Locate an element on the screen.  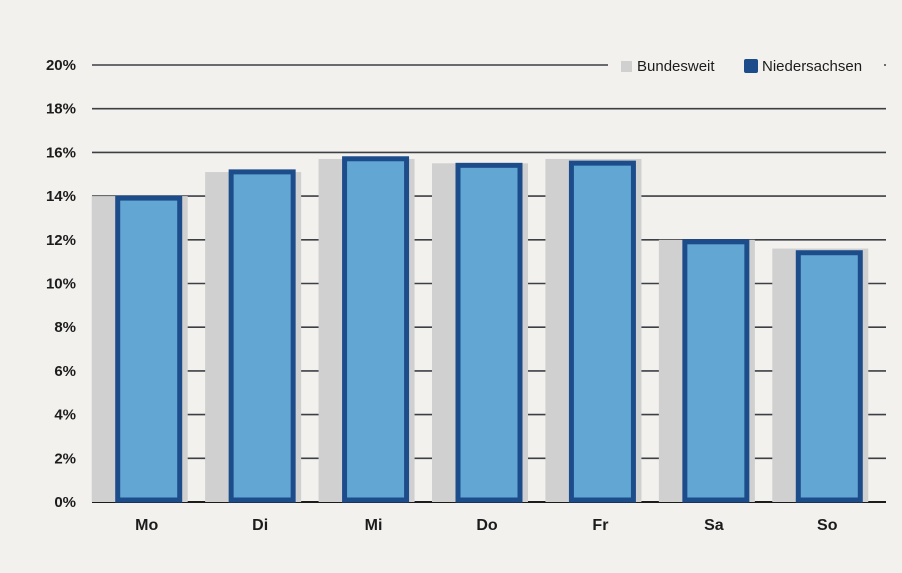
x-tick-label: Do is located at coordinates (487, 525).